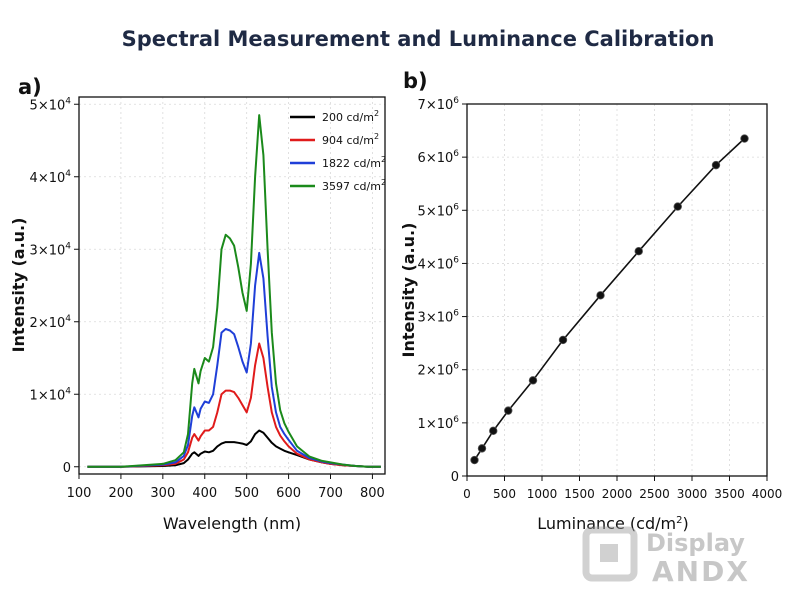 The height and width of the screenshot is (600, 800). Describe the element at coordinates (232, 523) in the screenshot. I see `panel-a-x-axis-title: Wavelength (nm)` at that location.